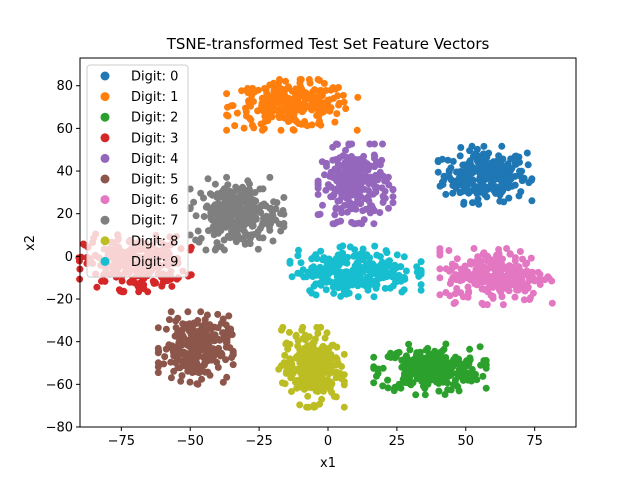 The height and width of the screenshot is (480, 640). I want to click on legend-box, so click(137, 171).